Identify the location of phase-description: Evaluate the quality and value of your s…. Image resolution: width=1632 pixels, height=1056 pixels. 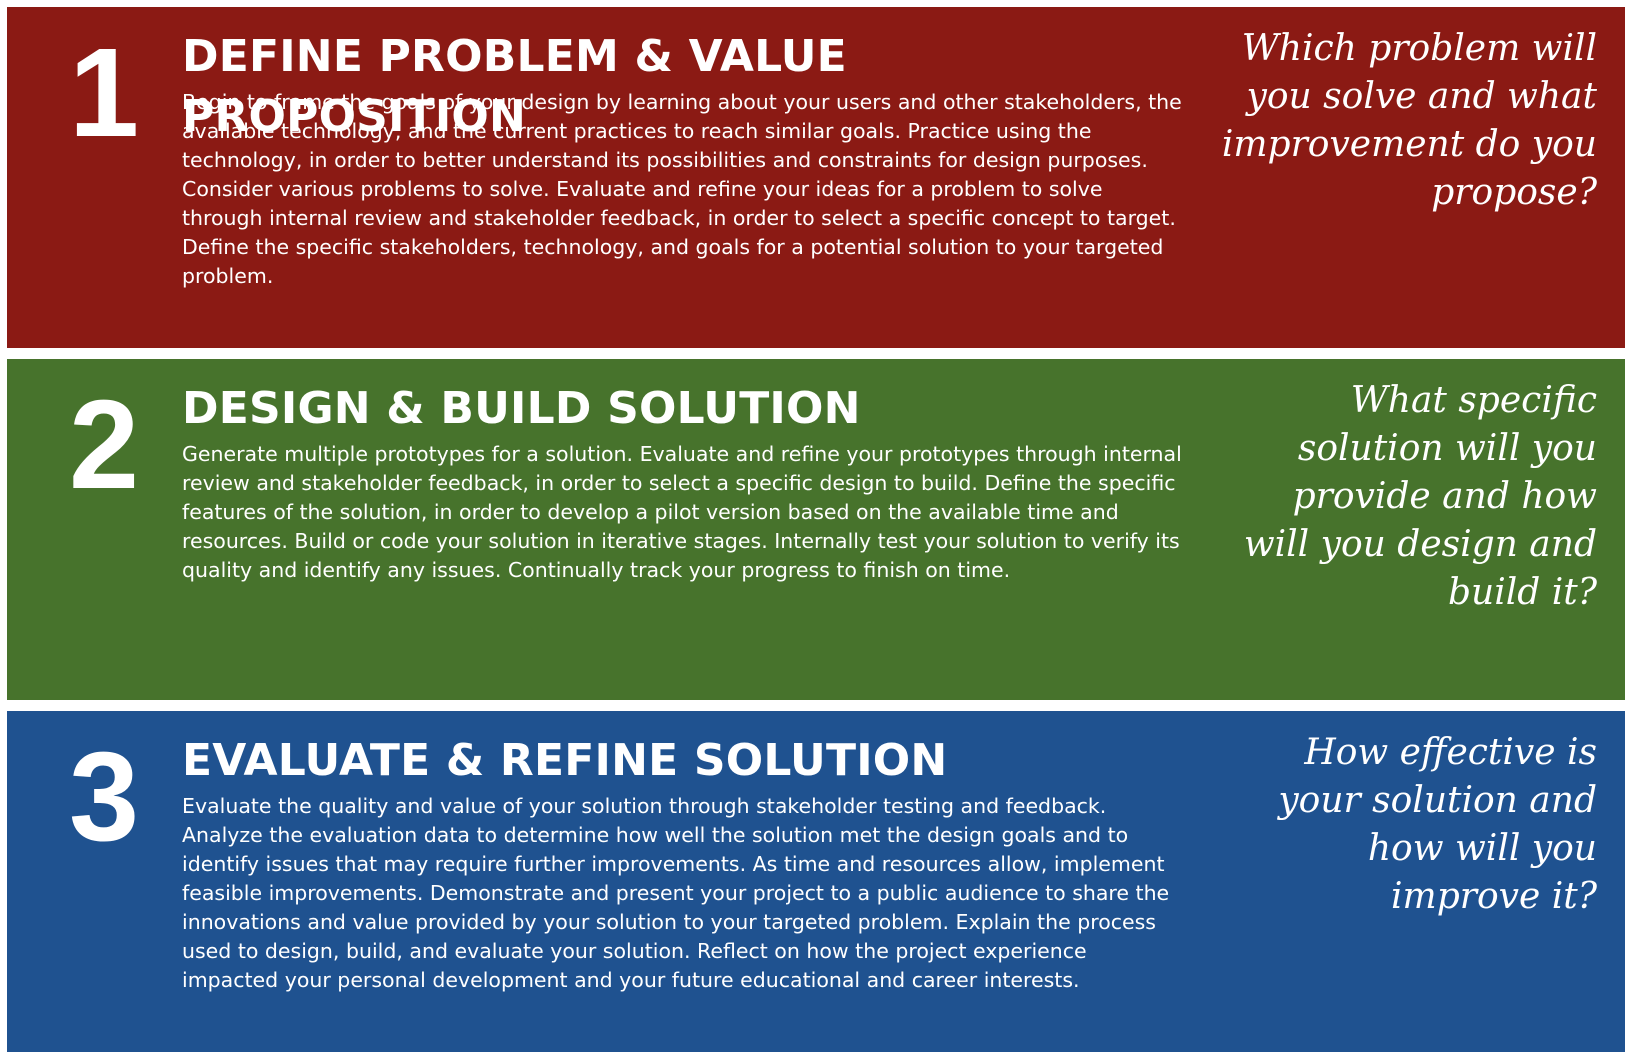
(676, 893).